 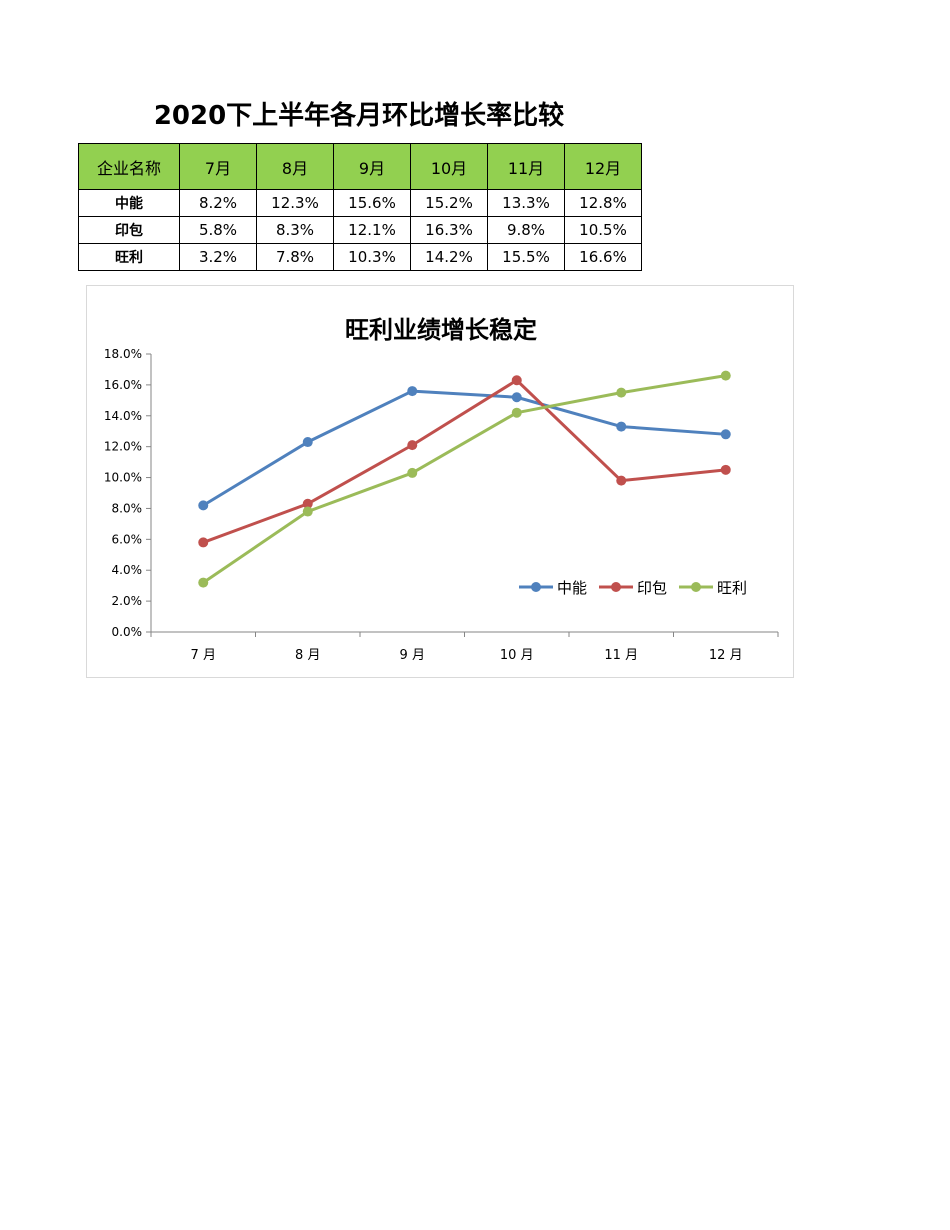 I want to click on header-month: 10月, so click(x=449, y=166).